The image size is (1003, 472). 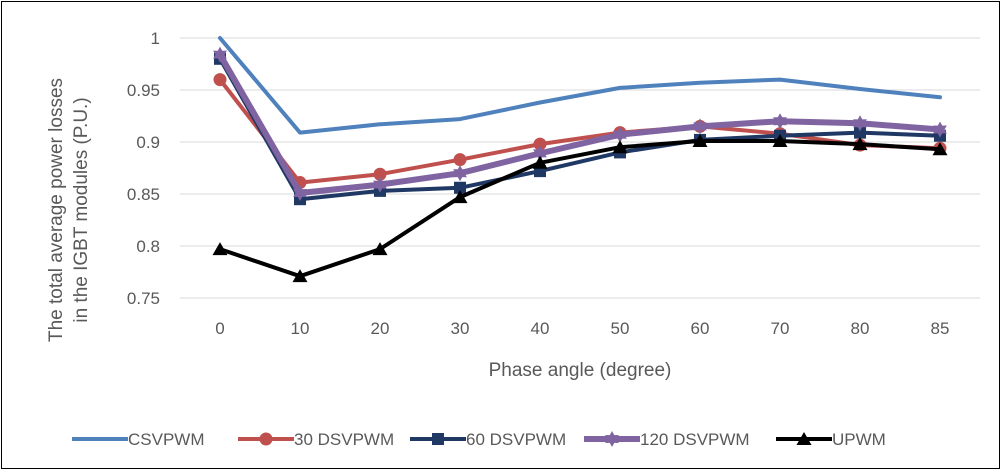 What do you see at coordinates (780, 328) in the screenshot?
I see `x-tick-label: 70` at bounding box center [780, 328].